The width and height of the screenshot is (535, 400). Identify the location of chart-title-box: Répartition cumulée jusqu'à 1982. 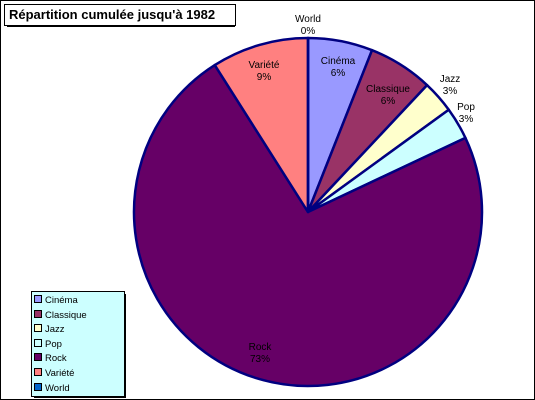
(120, 16).